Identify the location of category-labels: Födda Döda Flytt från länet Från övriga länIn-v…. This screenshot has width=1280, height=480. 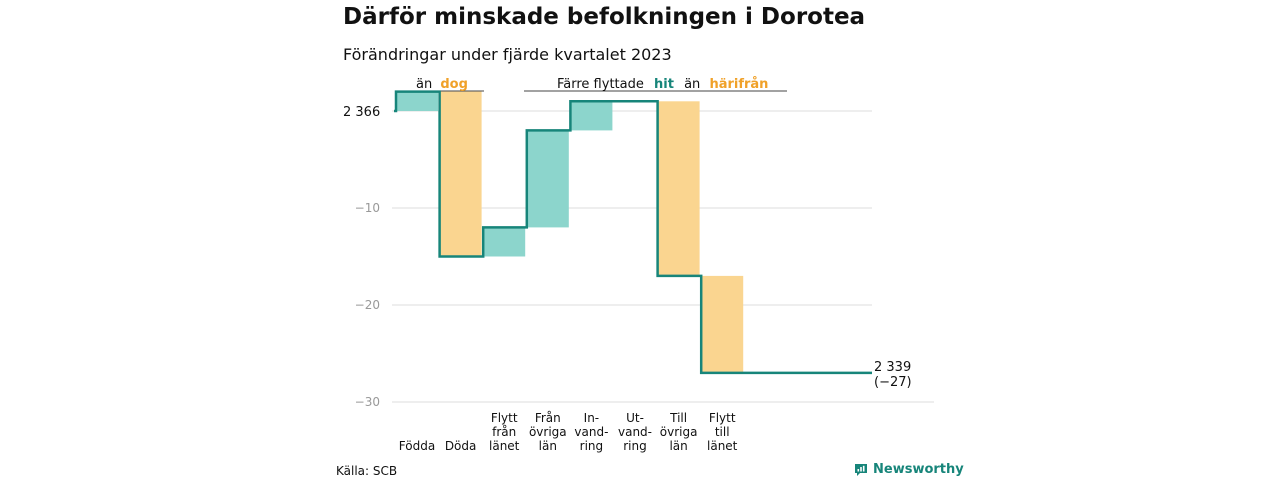
(568, 432).